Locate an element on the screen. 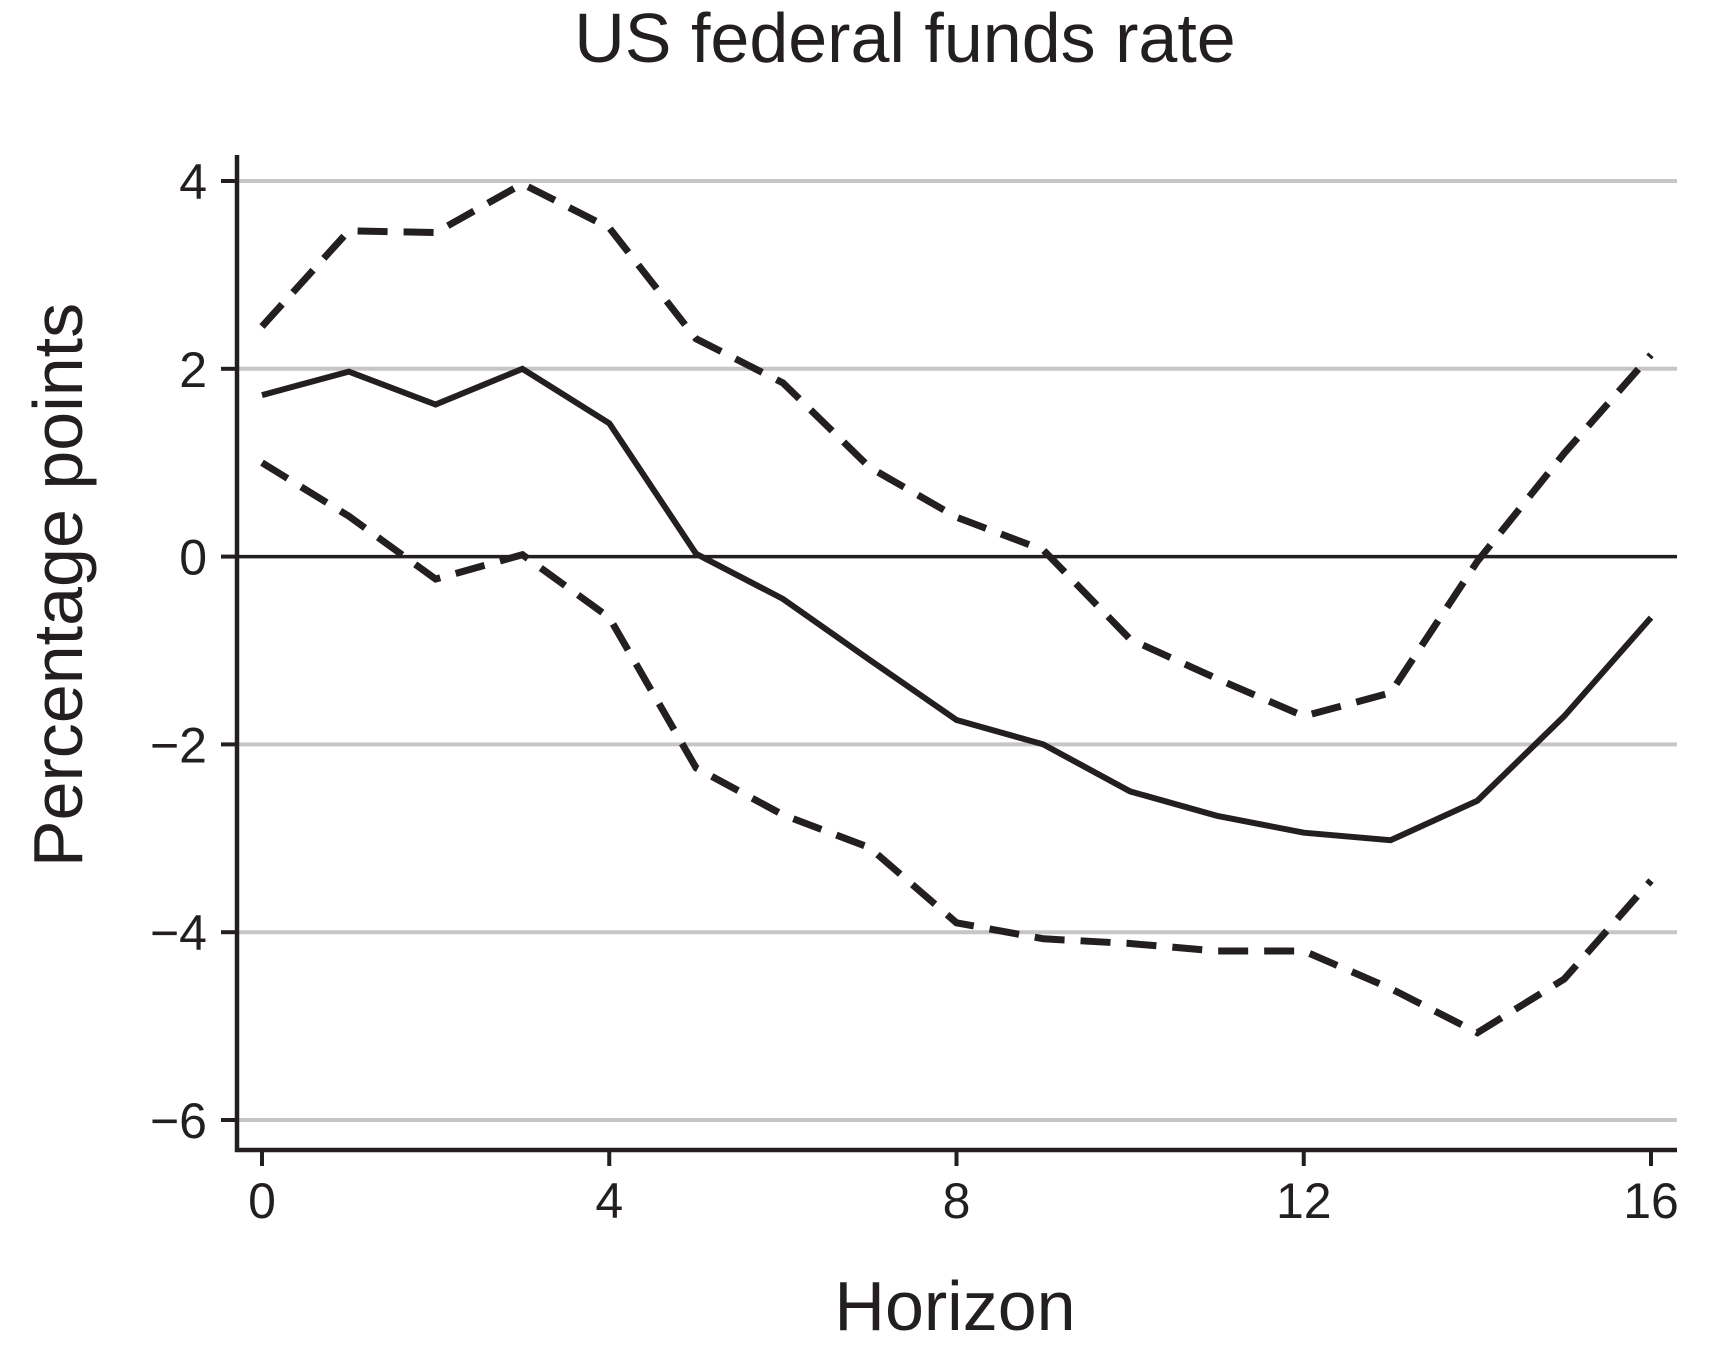  y-tick-label: −6 is located at coordinates (178, 1121).